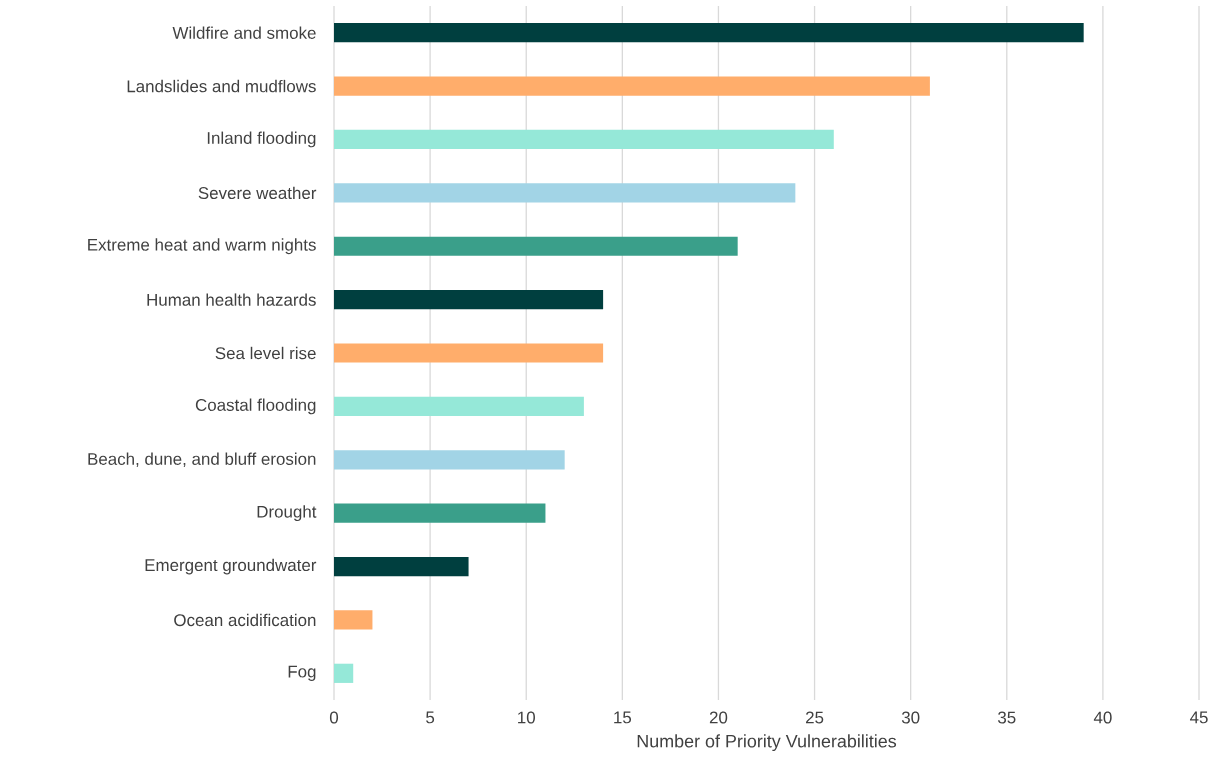 The width and height of the screenshot is (1217, 782). I want to click on x-tick-label: 30, so click(910, 717).